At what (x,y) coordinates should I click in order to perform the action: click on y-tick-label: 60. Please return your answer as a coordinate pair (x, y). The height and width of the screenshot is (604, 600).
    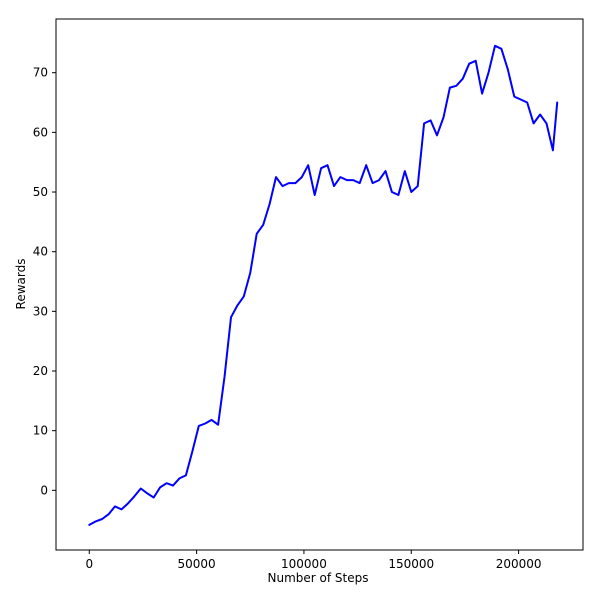
    Looking at the image, I should click on (40, 132).